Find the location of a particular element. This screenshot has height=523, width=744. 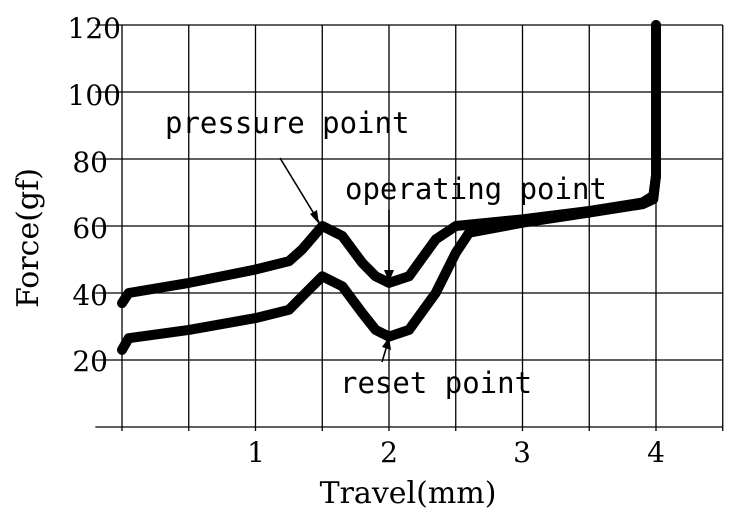

y-tick-label: 40 is located at coordinates (90, 295).